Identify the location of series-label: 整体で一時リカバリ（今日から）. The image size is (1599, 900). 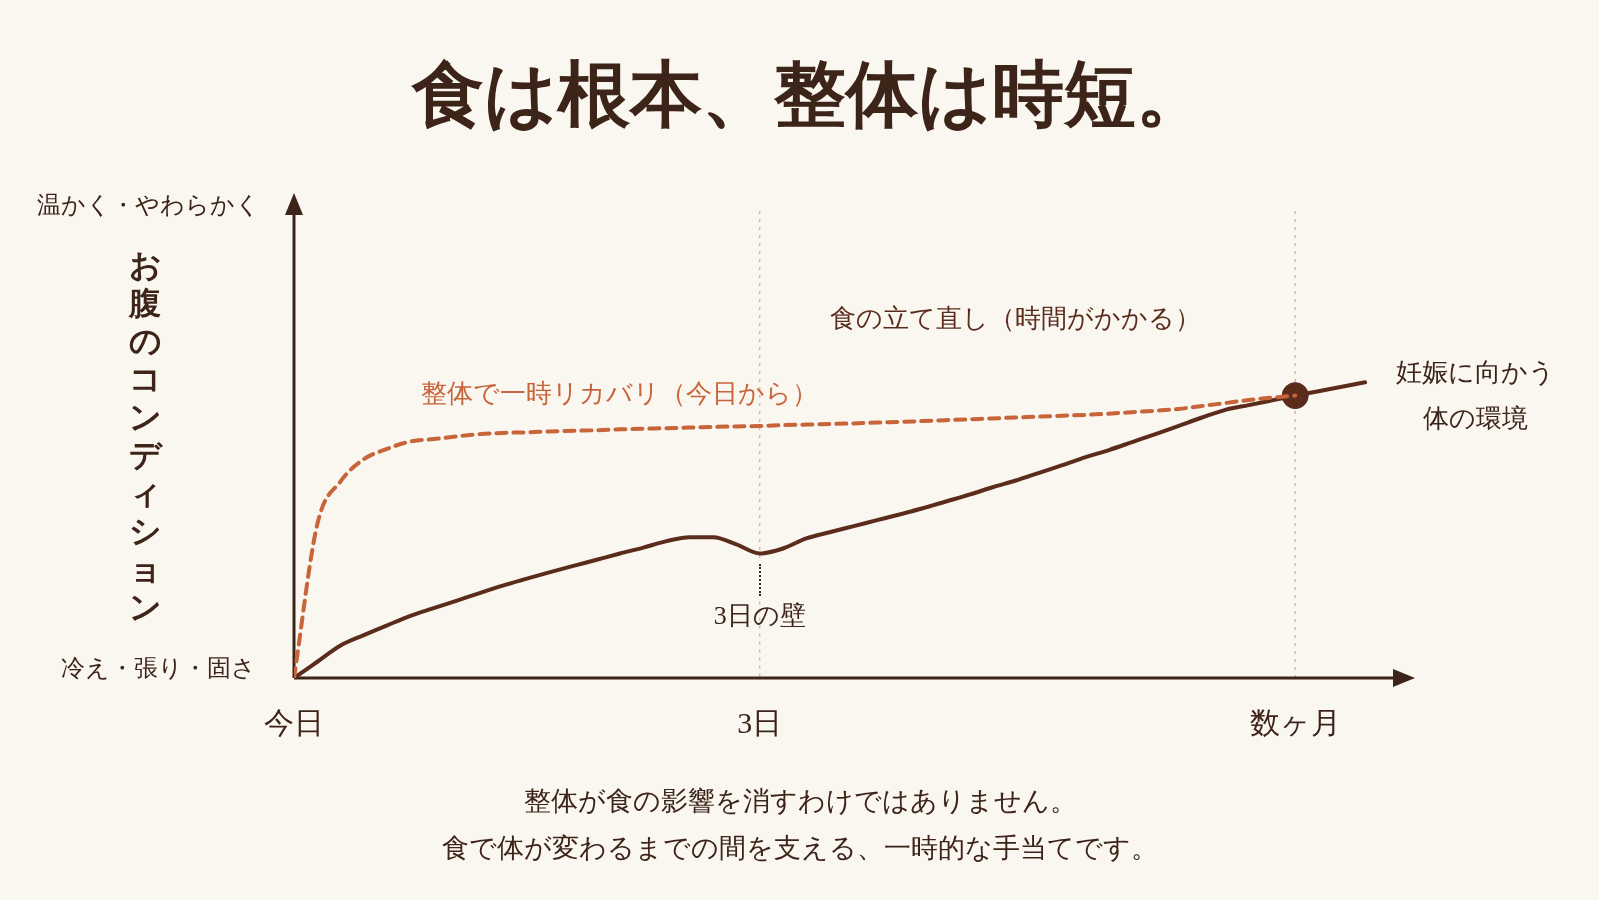
(620, 394).